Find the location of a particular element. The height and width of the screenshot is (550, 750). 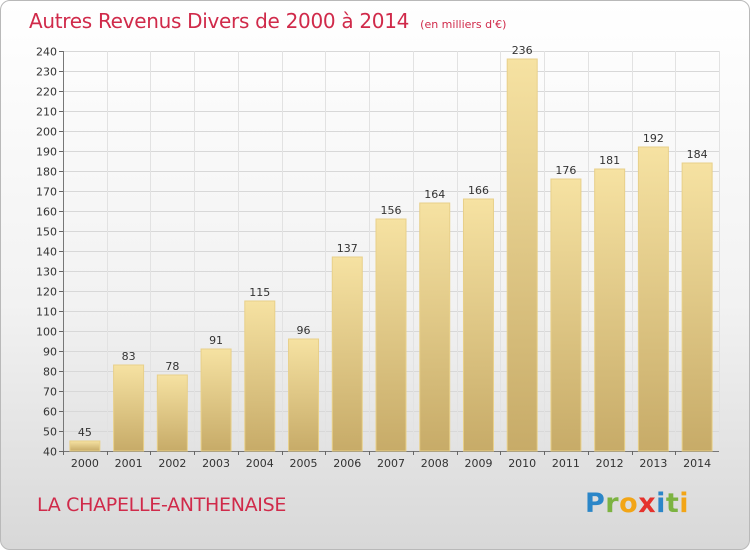

data-label-2002: 78 is located at coordinates (172, 366).